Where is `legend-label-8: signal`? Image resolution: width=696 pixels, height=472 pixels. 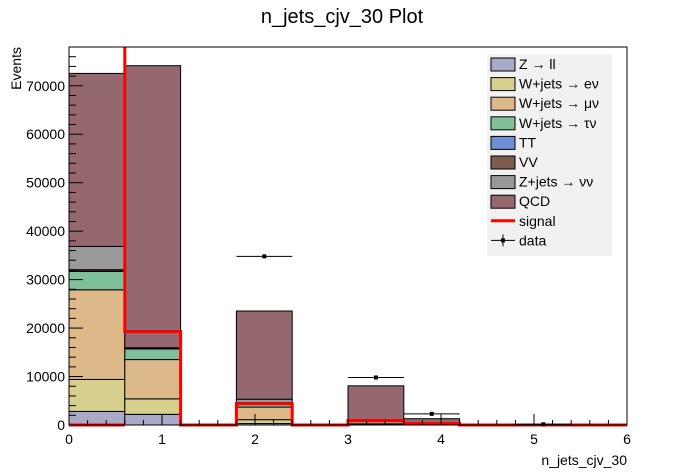 legend-label-8: signal is located at coordinates (537, 221).